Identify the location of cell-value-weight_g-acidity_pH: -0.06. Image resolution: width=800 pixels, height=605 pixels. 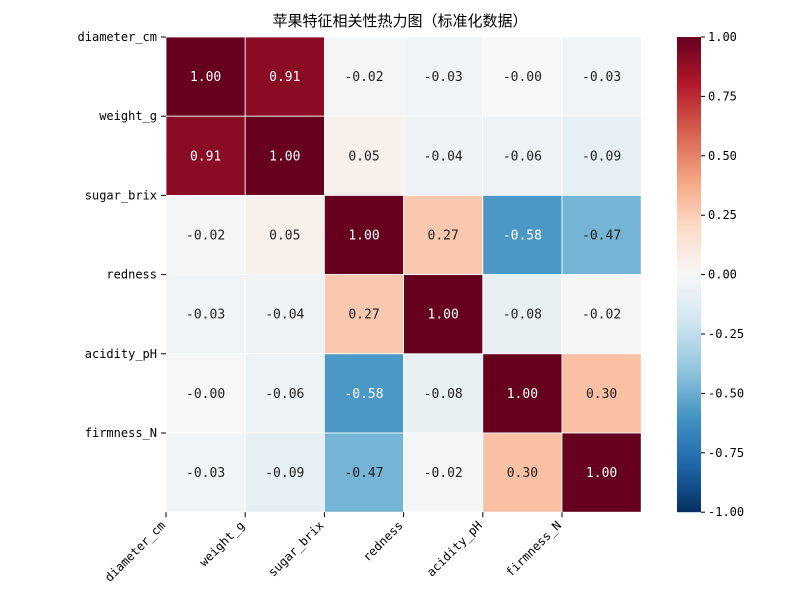
(522, 156).